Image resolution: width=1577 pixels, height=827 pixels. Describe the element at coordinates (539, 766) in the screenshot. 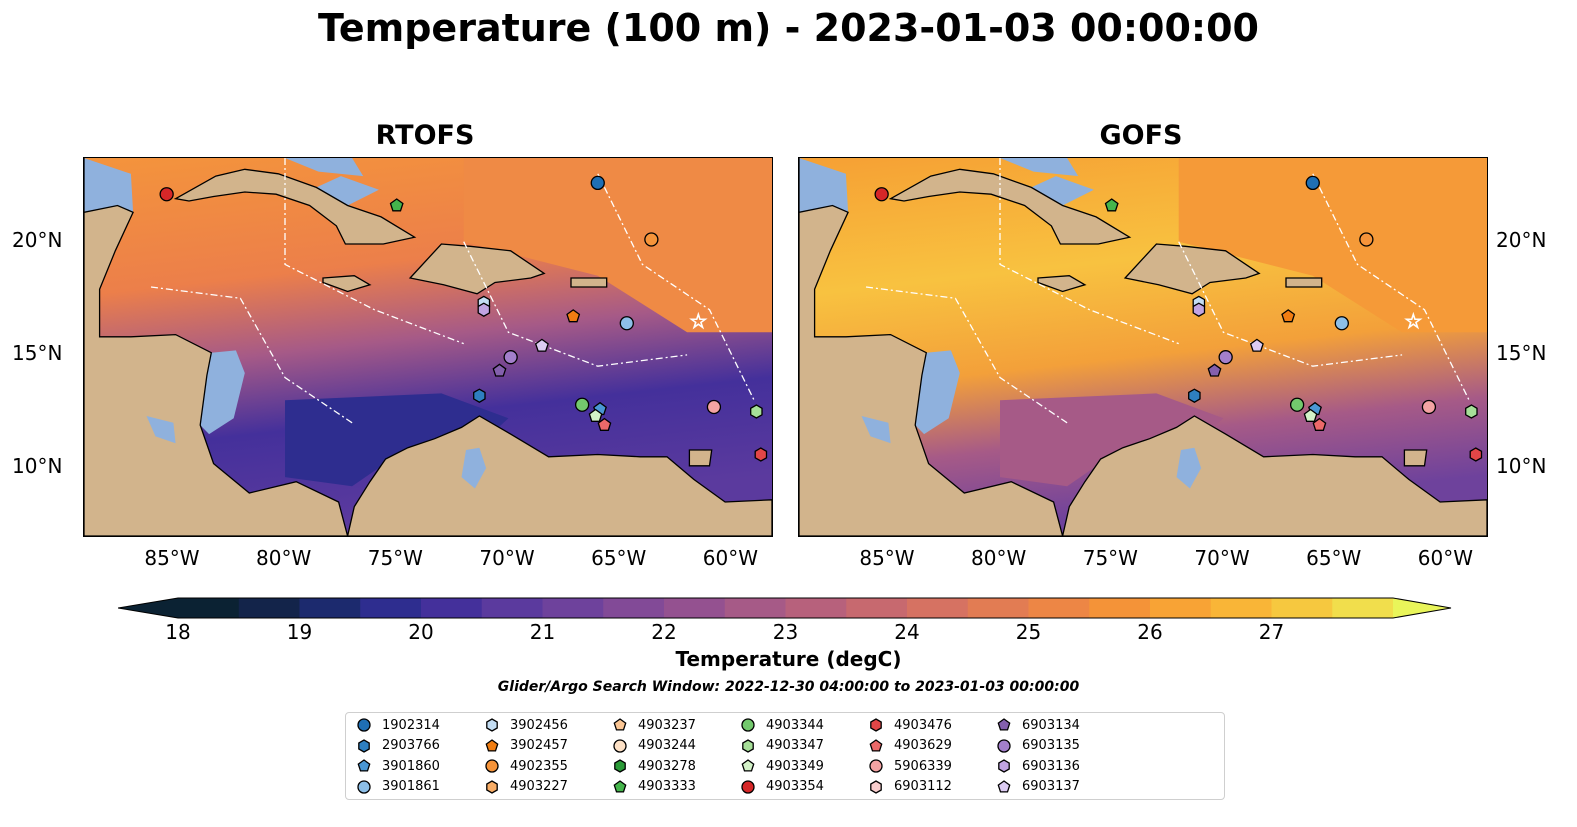

I see `legend-label: 4902355` at that location.